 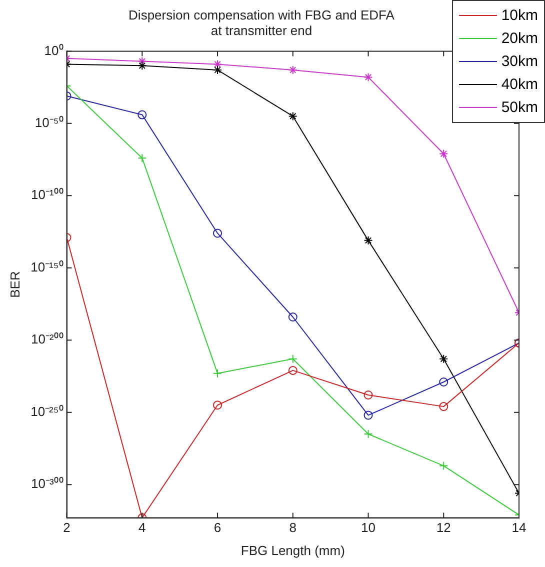 What do you see at coordinates (443, 528) in the screenshot?
I see `x-tick-label: 12` at bounding box center [443, 528].